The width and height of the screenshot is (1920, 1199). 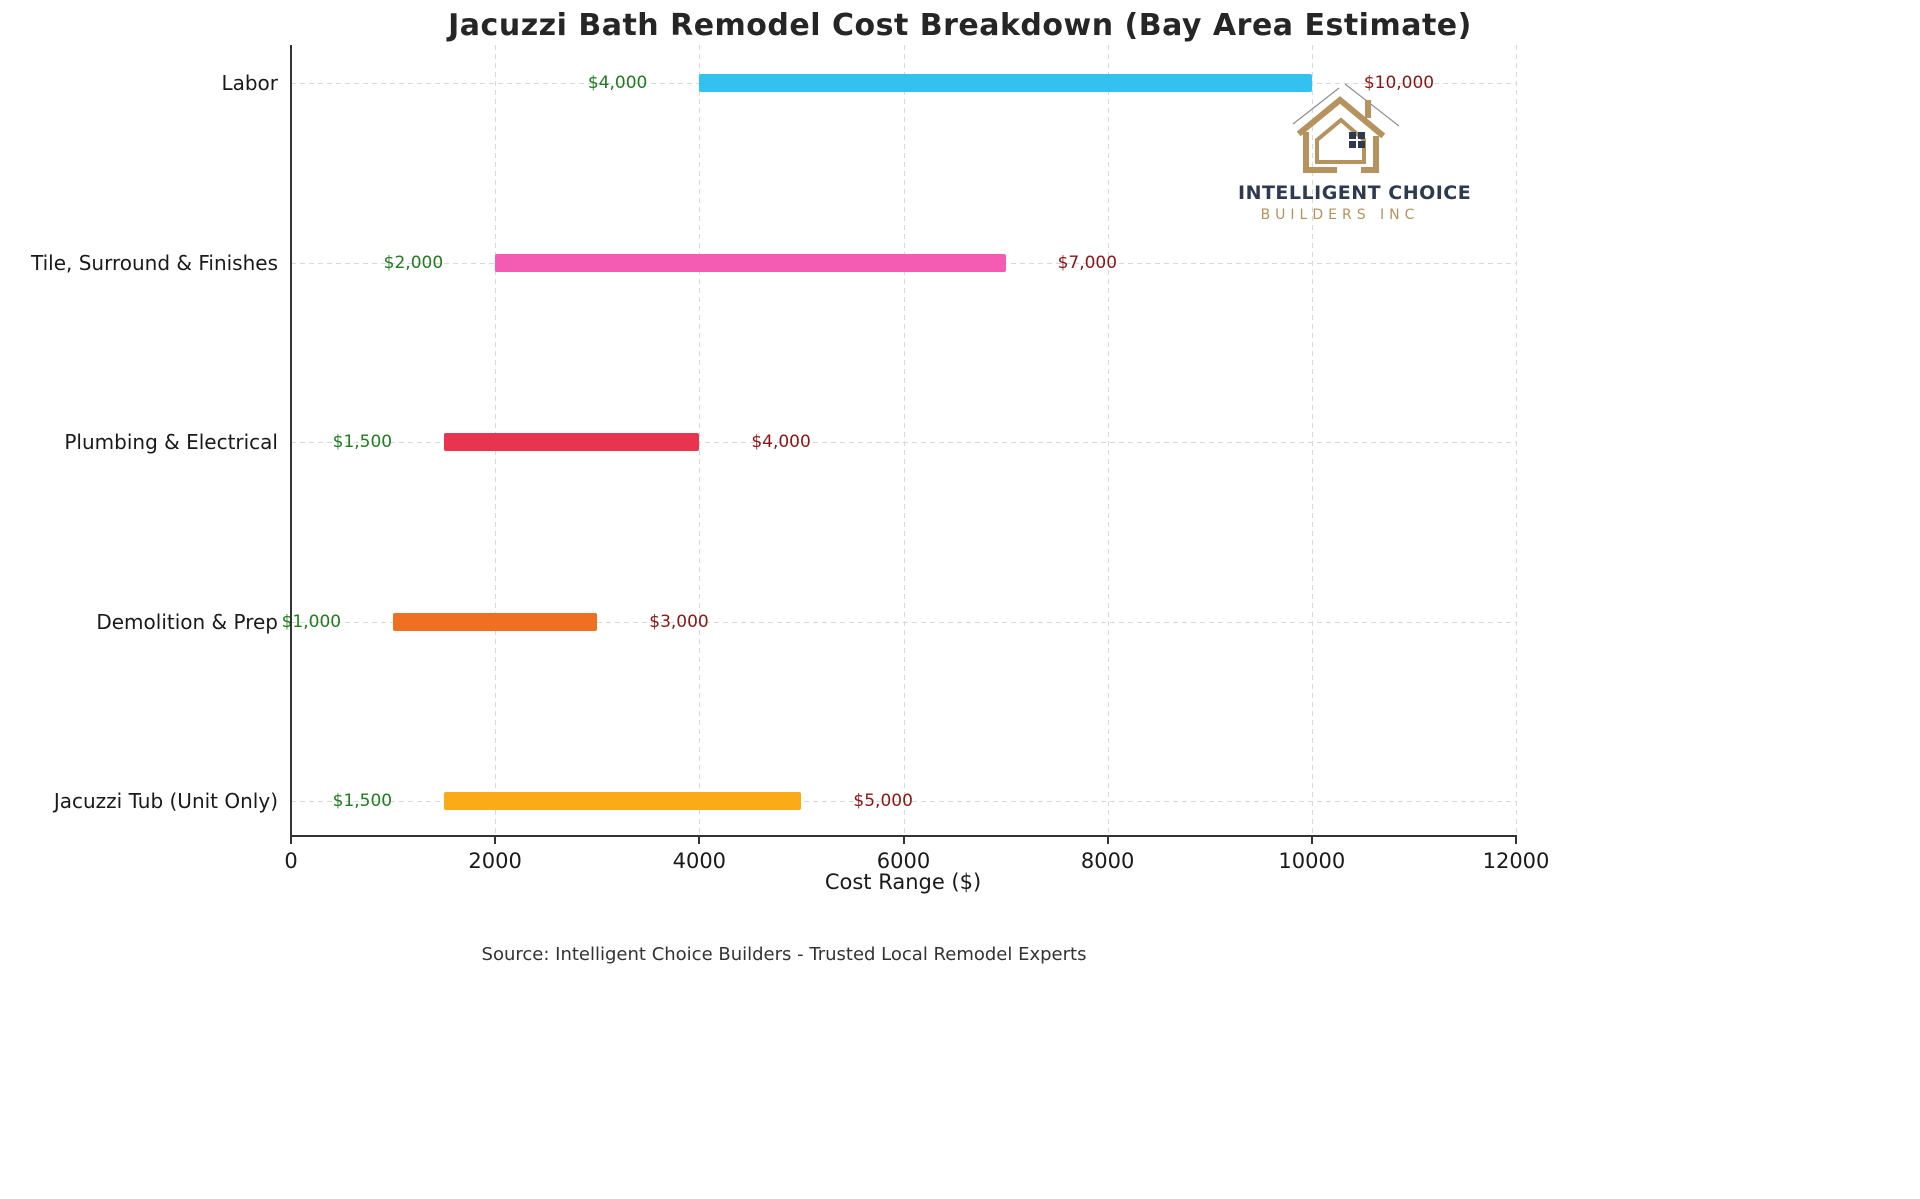 What do you see at coordinates (617, 83) in the screenshot?
I see `min-value-label: $4,000` at bounding box center [617, 83].